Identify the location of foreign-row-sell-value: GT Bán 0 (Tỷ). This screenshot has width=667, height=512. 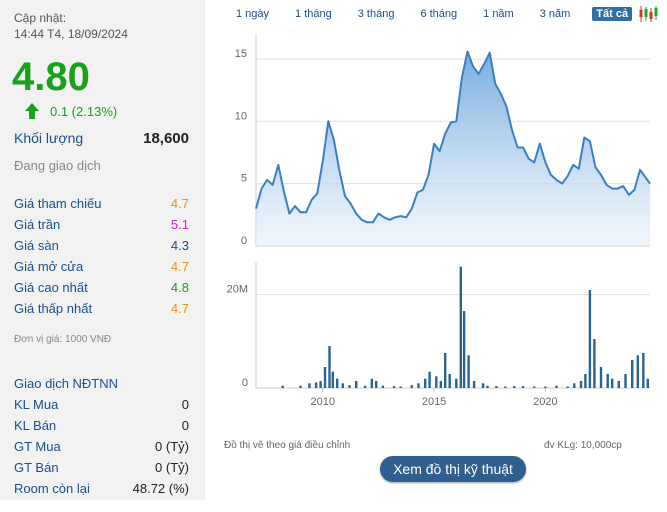
(101, 467).